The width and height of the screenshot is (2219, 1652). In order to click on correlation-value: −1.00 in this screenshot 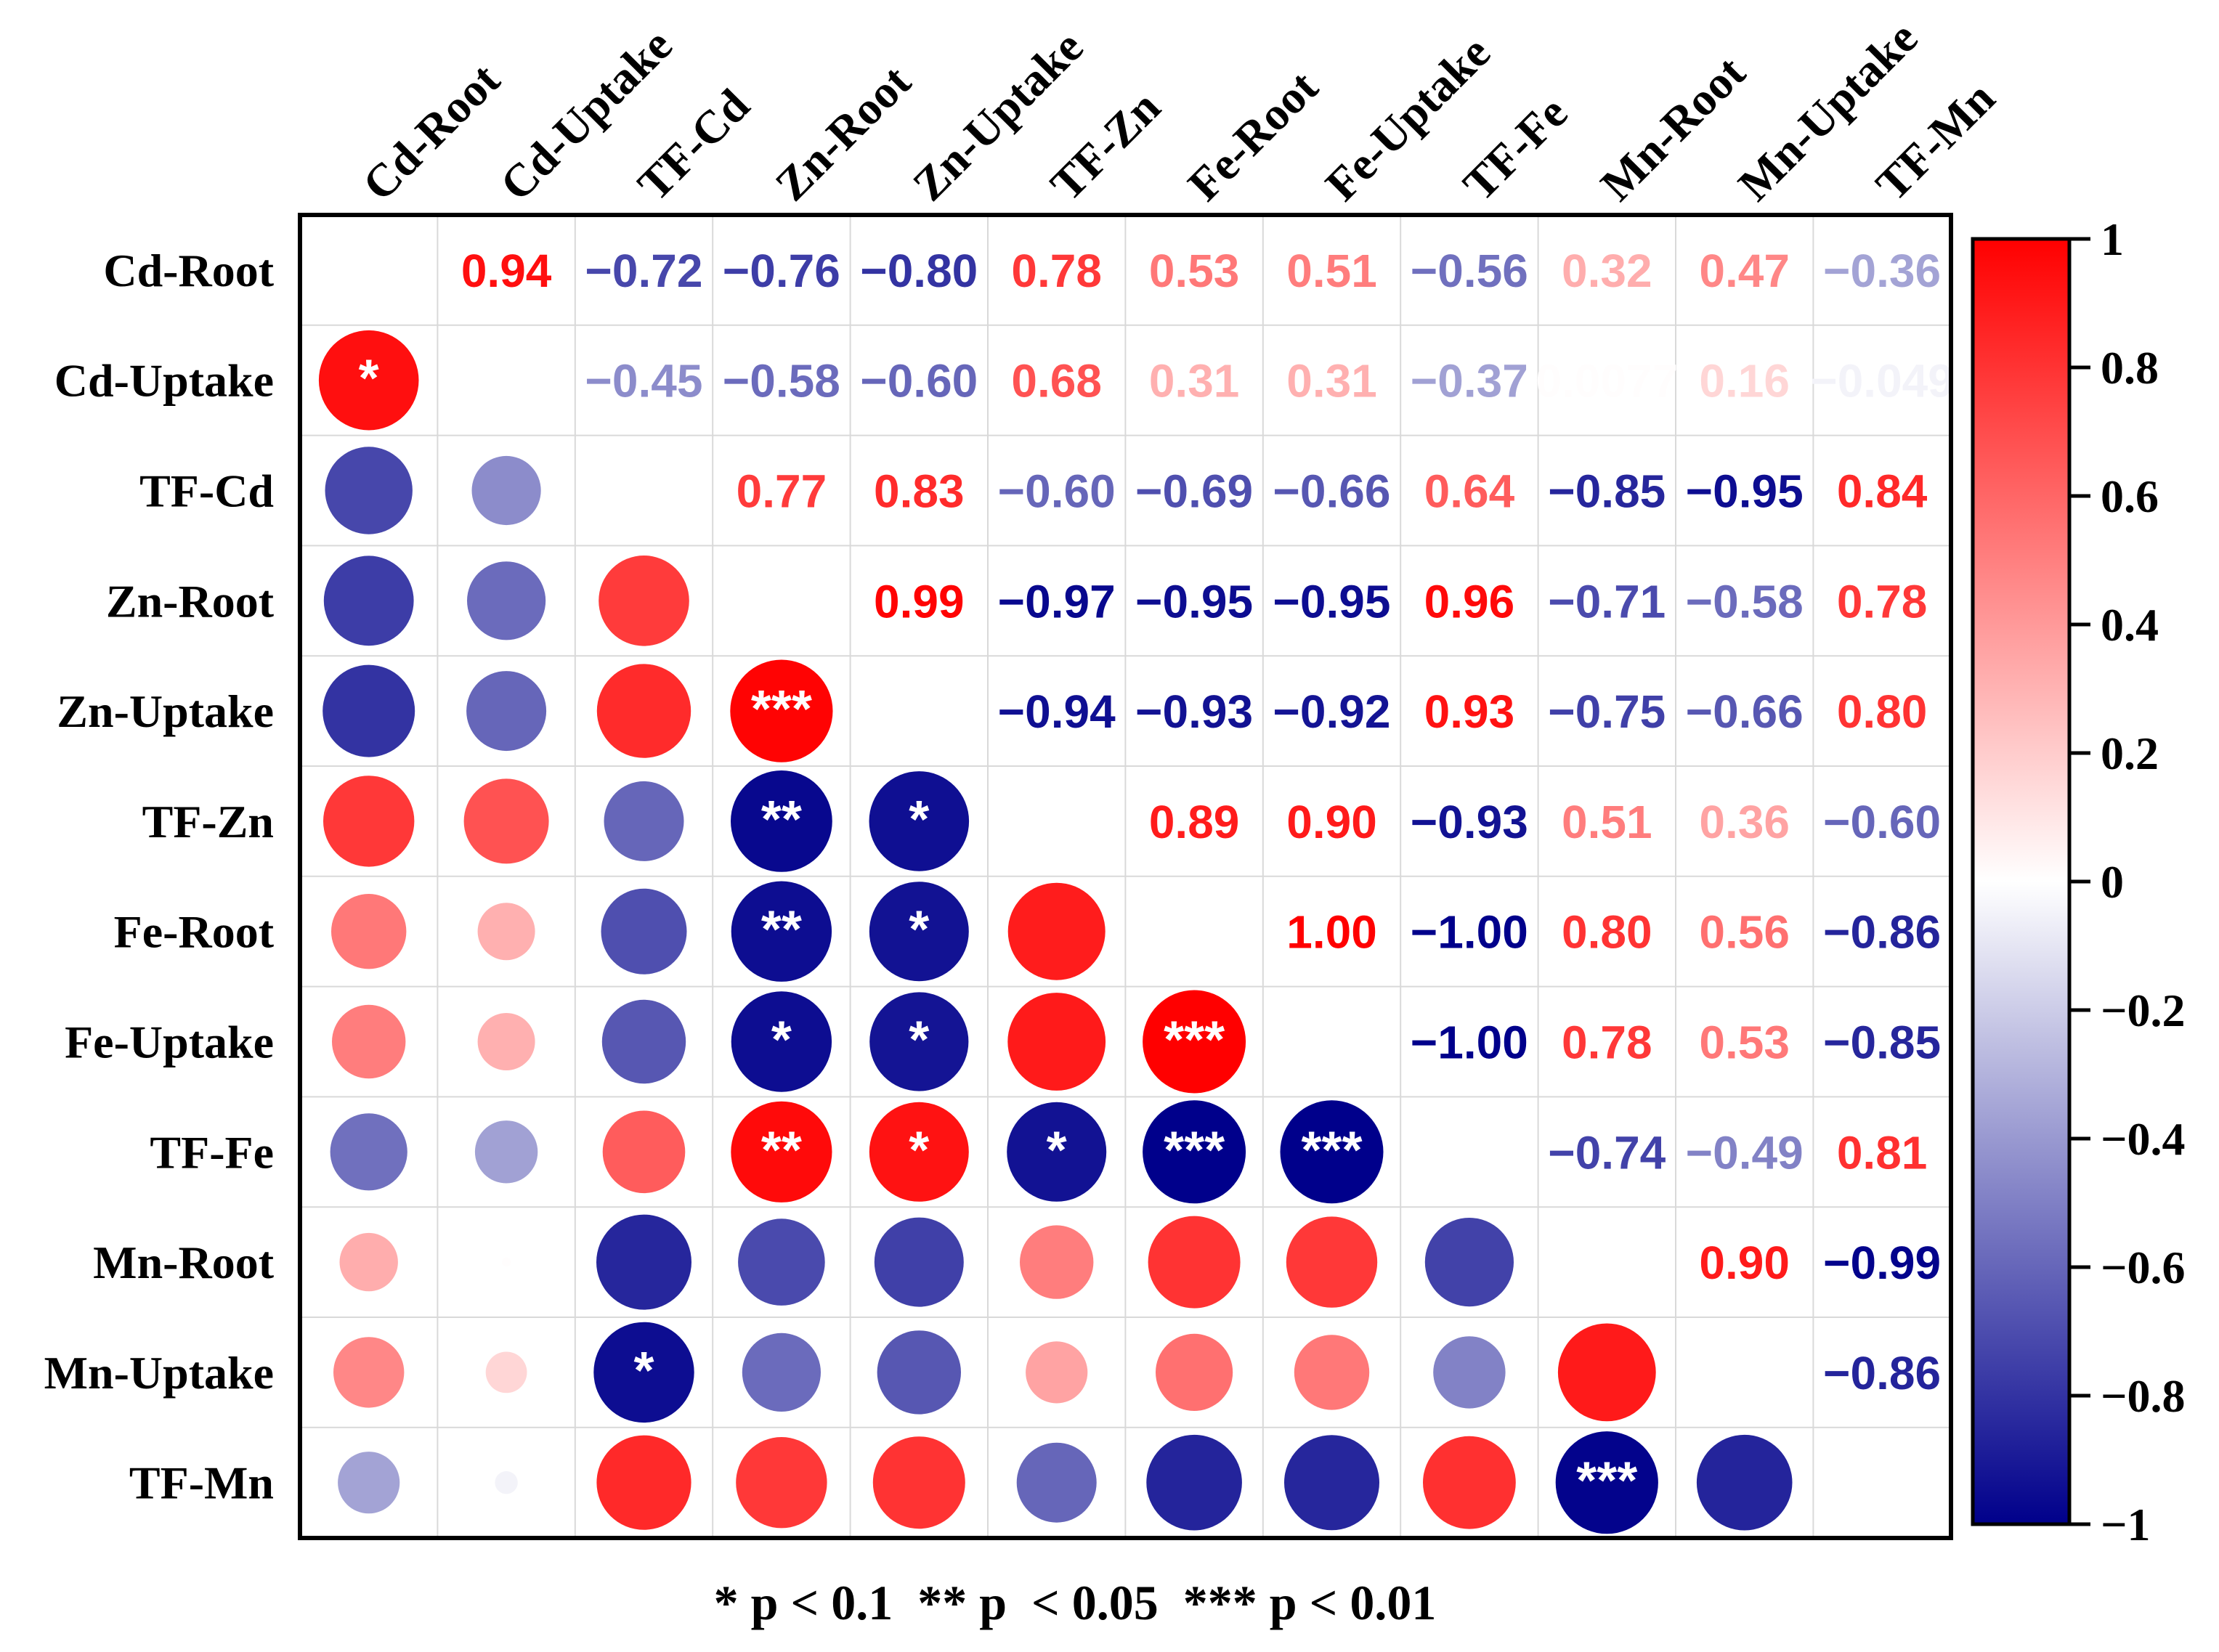, I will do `click(1469, 1043)`.